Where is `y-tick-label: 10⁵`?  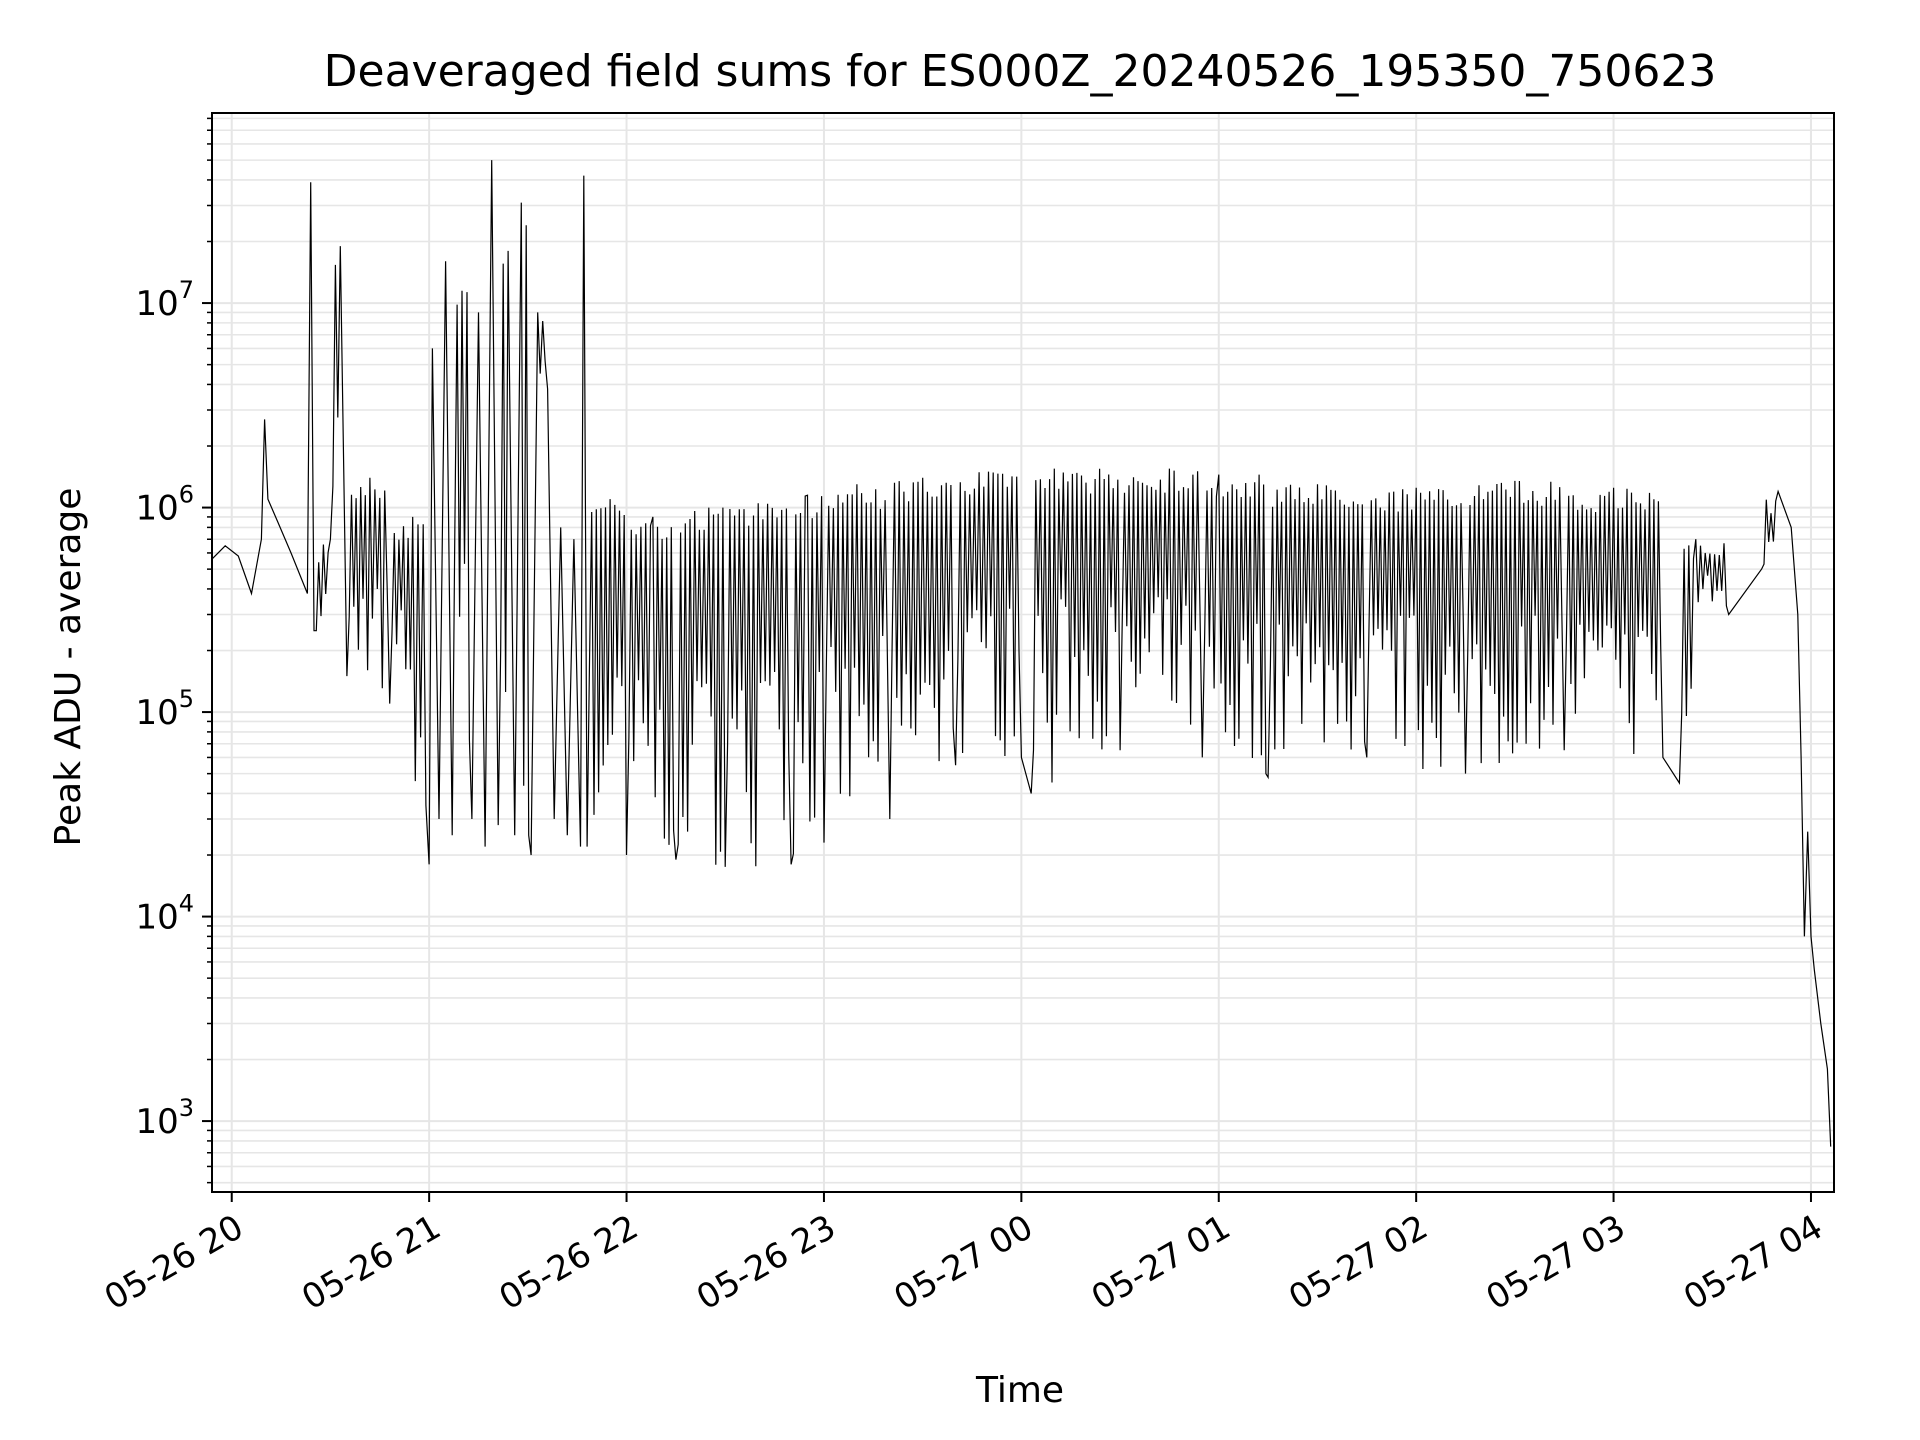
y-tick-label: 10⁵ is located at coordinates (164, 709).